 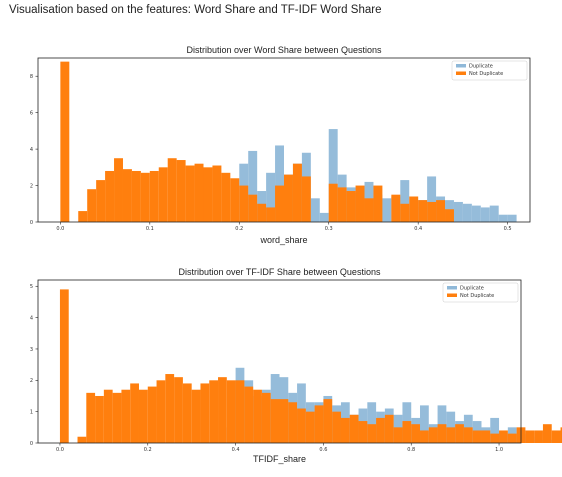 What do you see at coordinates (411, 450) in the screenshot?
I see `x-tick-label: 0.8` at bounding box center [411, 450].